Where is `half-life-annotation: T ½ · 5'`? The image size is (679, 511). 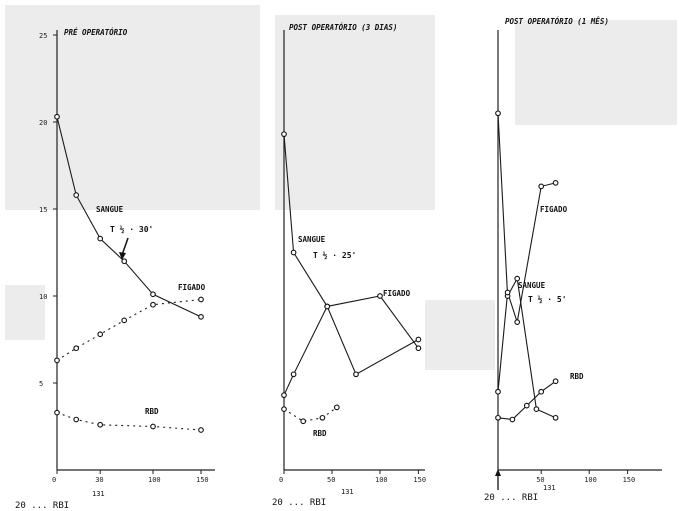
half-life-annotation: T ½ · 5' is located at coordinates (547, 299).